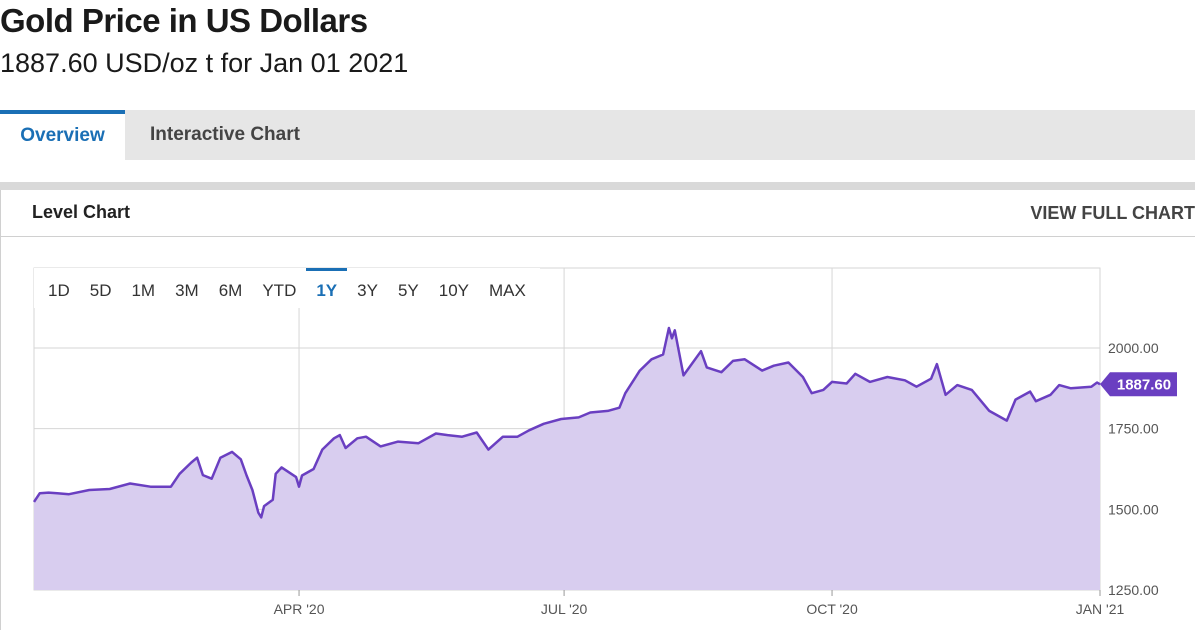  Describe the element at coordinates (279, 290) in the screenshot. I see `range-ytd-button: YTD` at that location.